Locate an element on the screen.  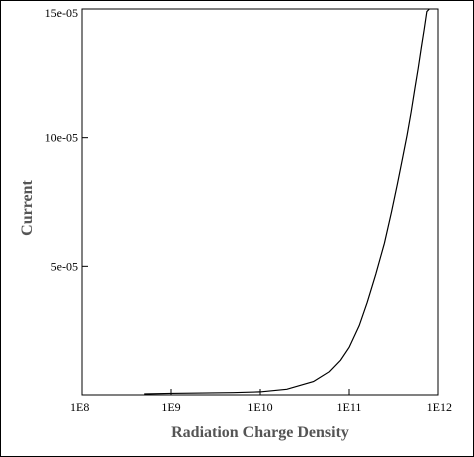
x-tick-label: 1E10 is located at coordinates (259, 407).